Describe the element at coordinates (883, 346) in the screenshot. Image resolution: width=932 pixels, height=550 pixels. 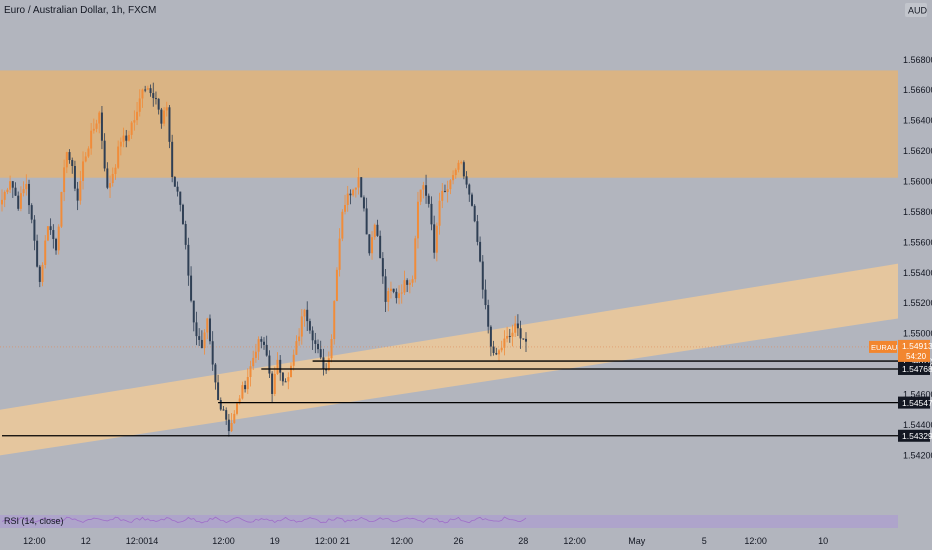
I see `symbol-tag` at that location.